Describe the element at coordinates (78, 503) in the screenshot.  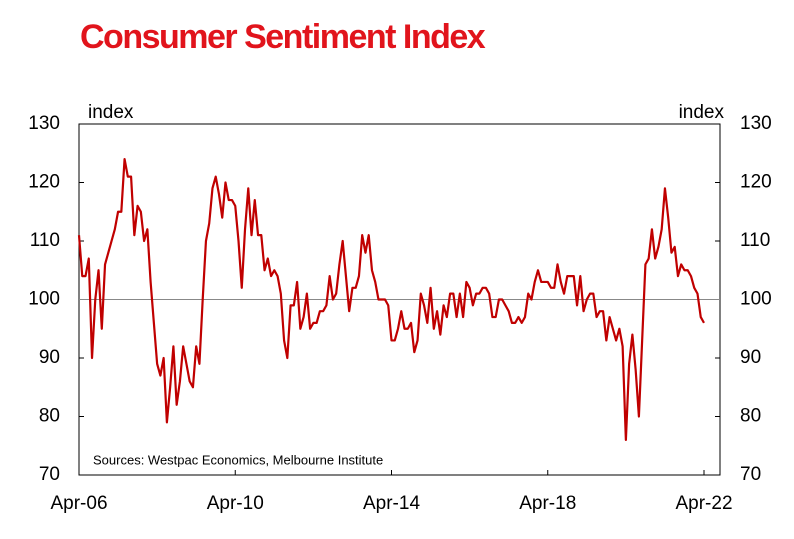
I see `x-tick-label: Apr-06` at that location.